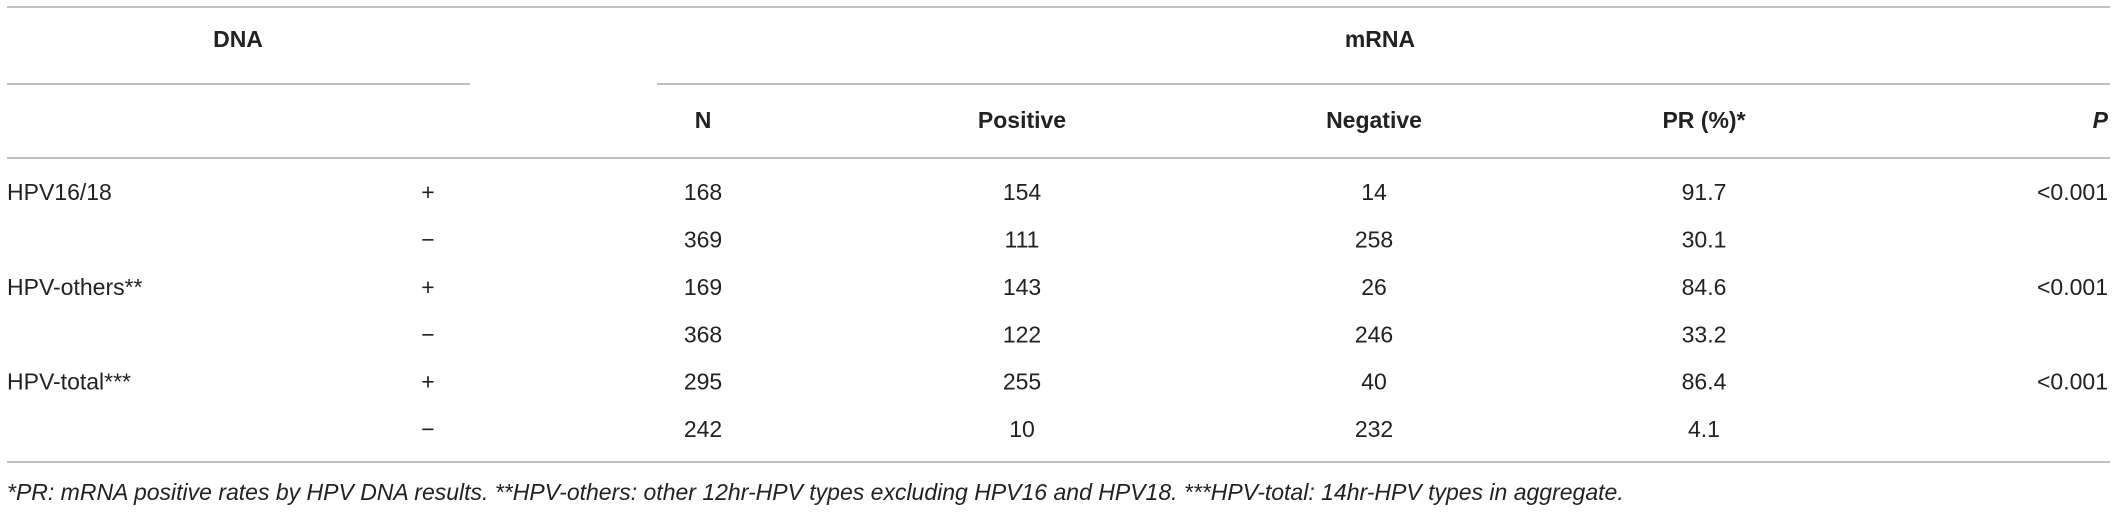  I want to click on row-label: HPV-others**, so click(75, 287).